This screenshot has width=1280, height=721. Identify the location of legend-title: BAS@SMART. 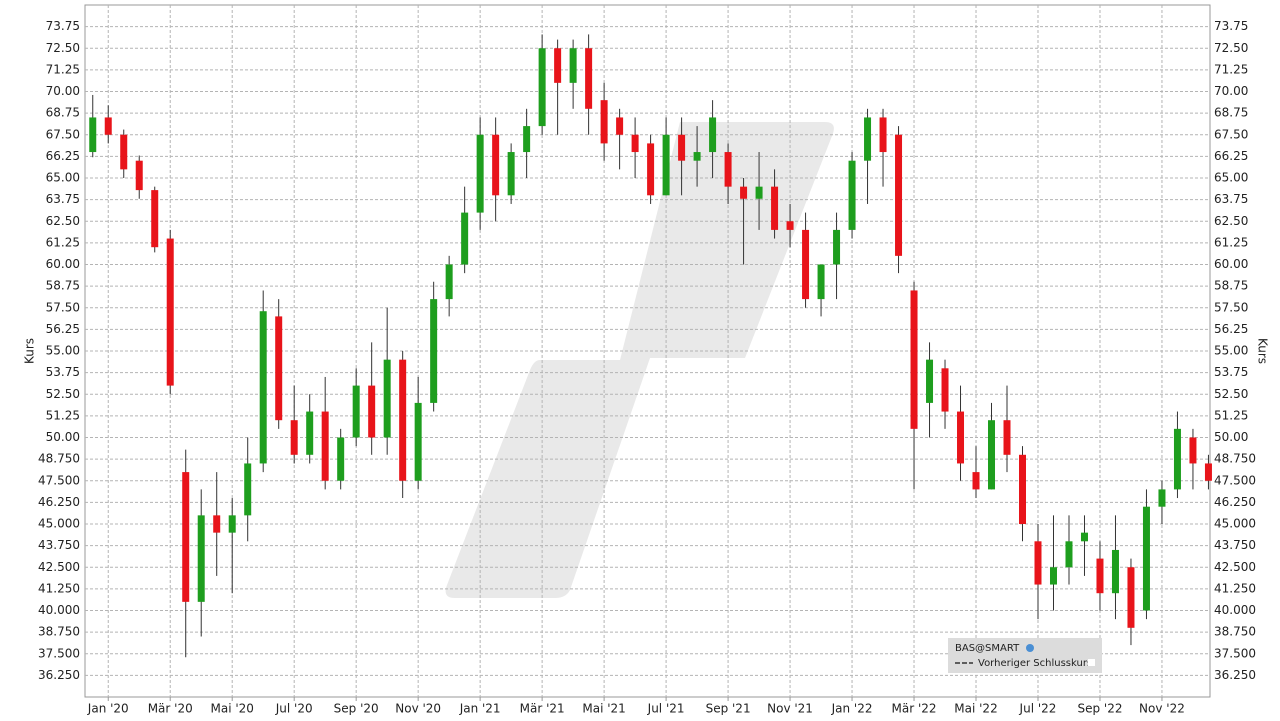
(987, 648).